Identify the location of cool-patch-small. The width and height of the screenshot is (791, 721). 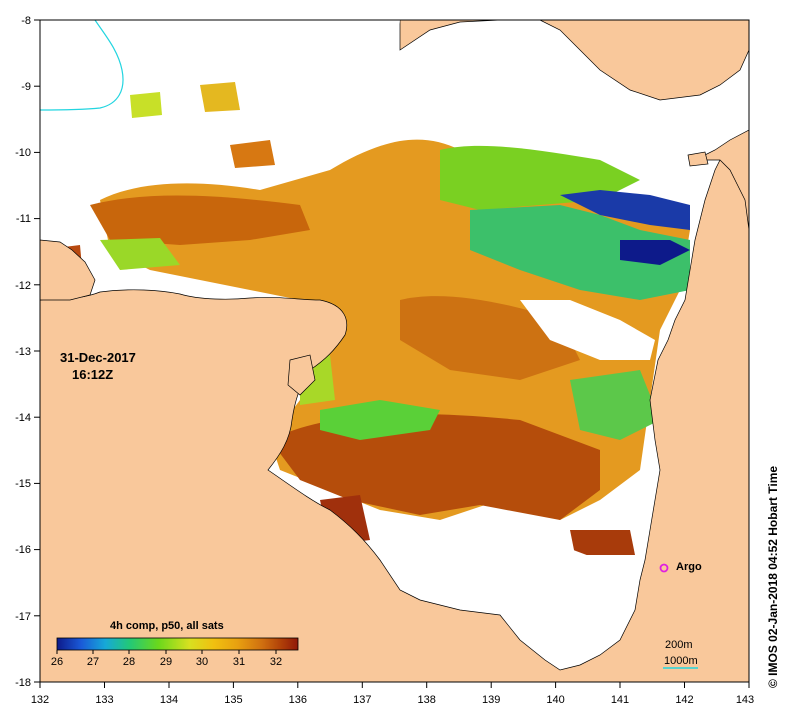
(146, 105).